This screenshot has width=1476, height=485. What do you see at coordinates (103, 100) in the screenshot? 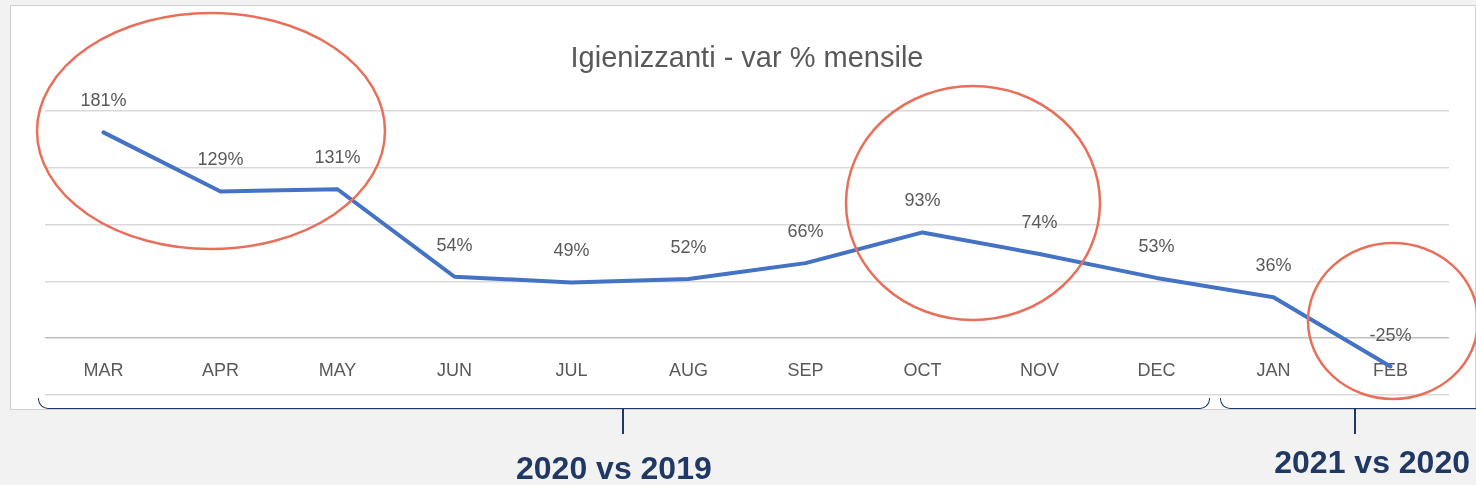
I see `data-label: 181%` at bounding box center [103, 100].